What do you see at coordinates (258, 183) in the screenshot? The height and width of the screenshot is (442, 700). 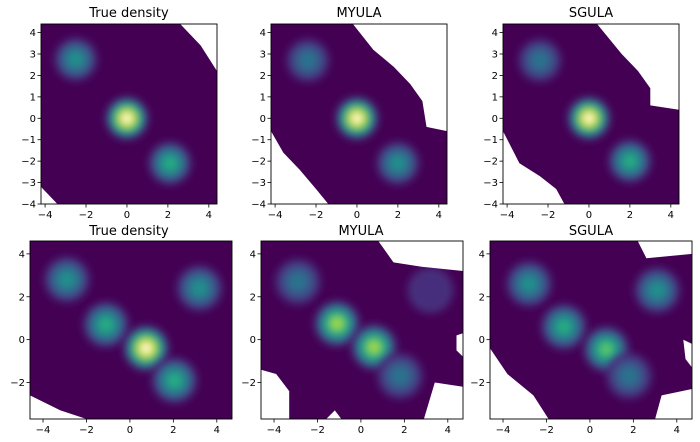 I see `y-tick-label: −3` at bounding box center [258, 183].